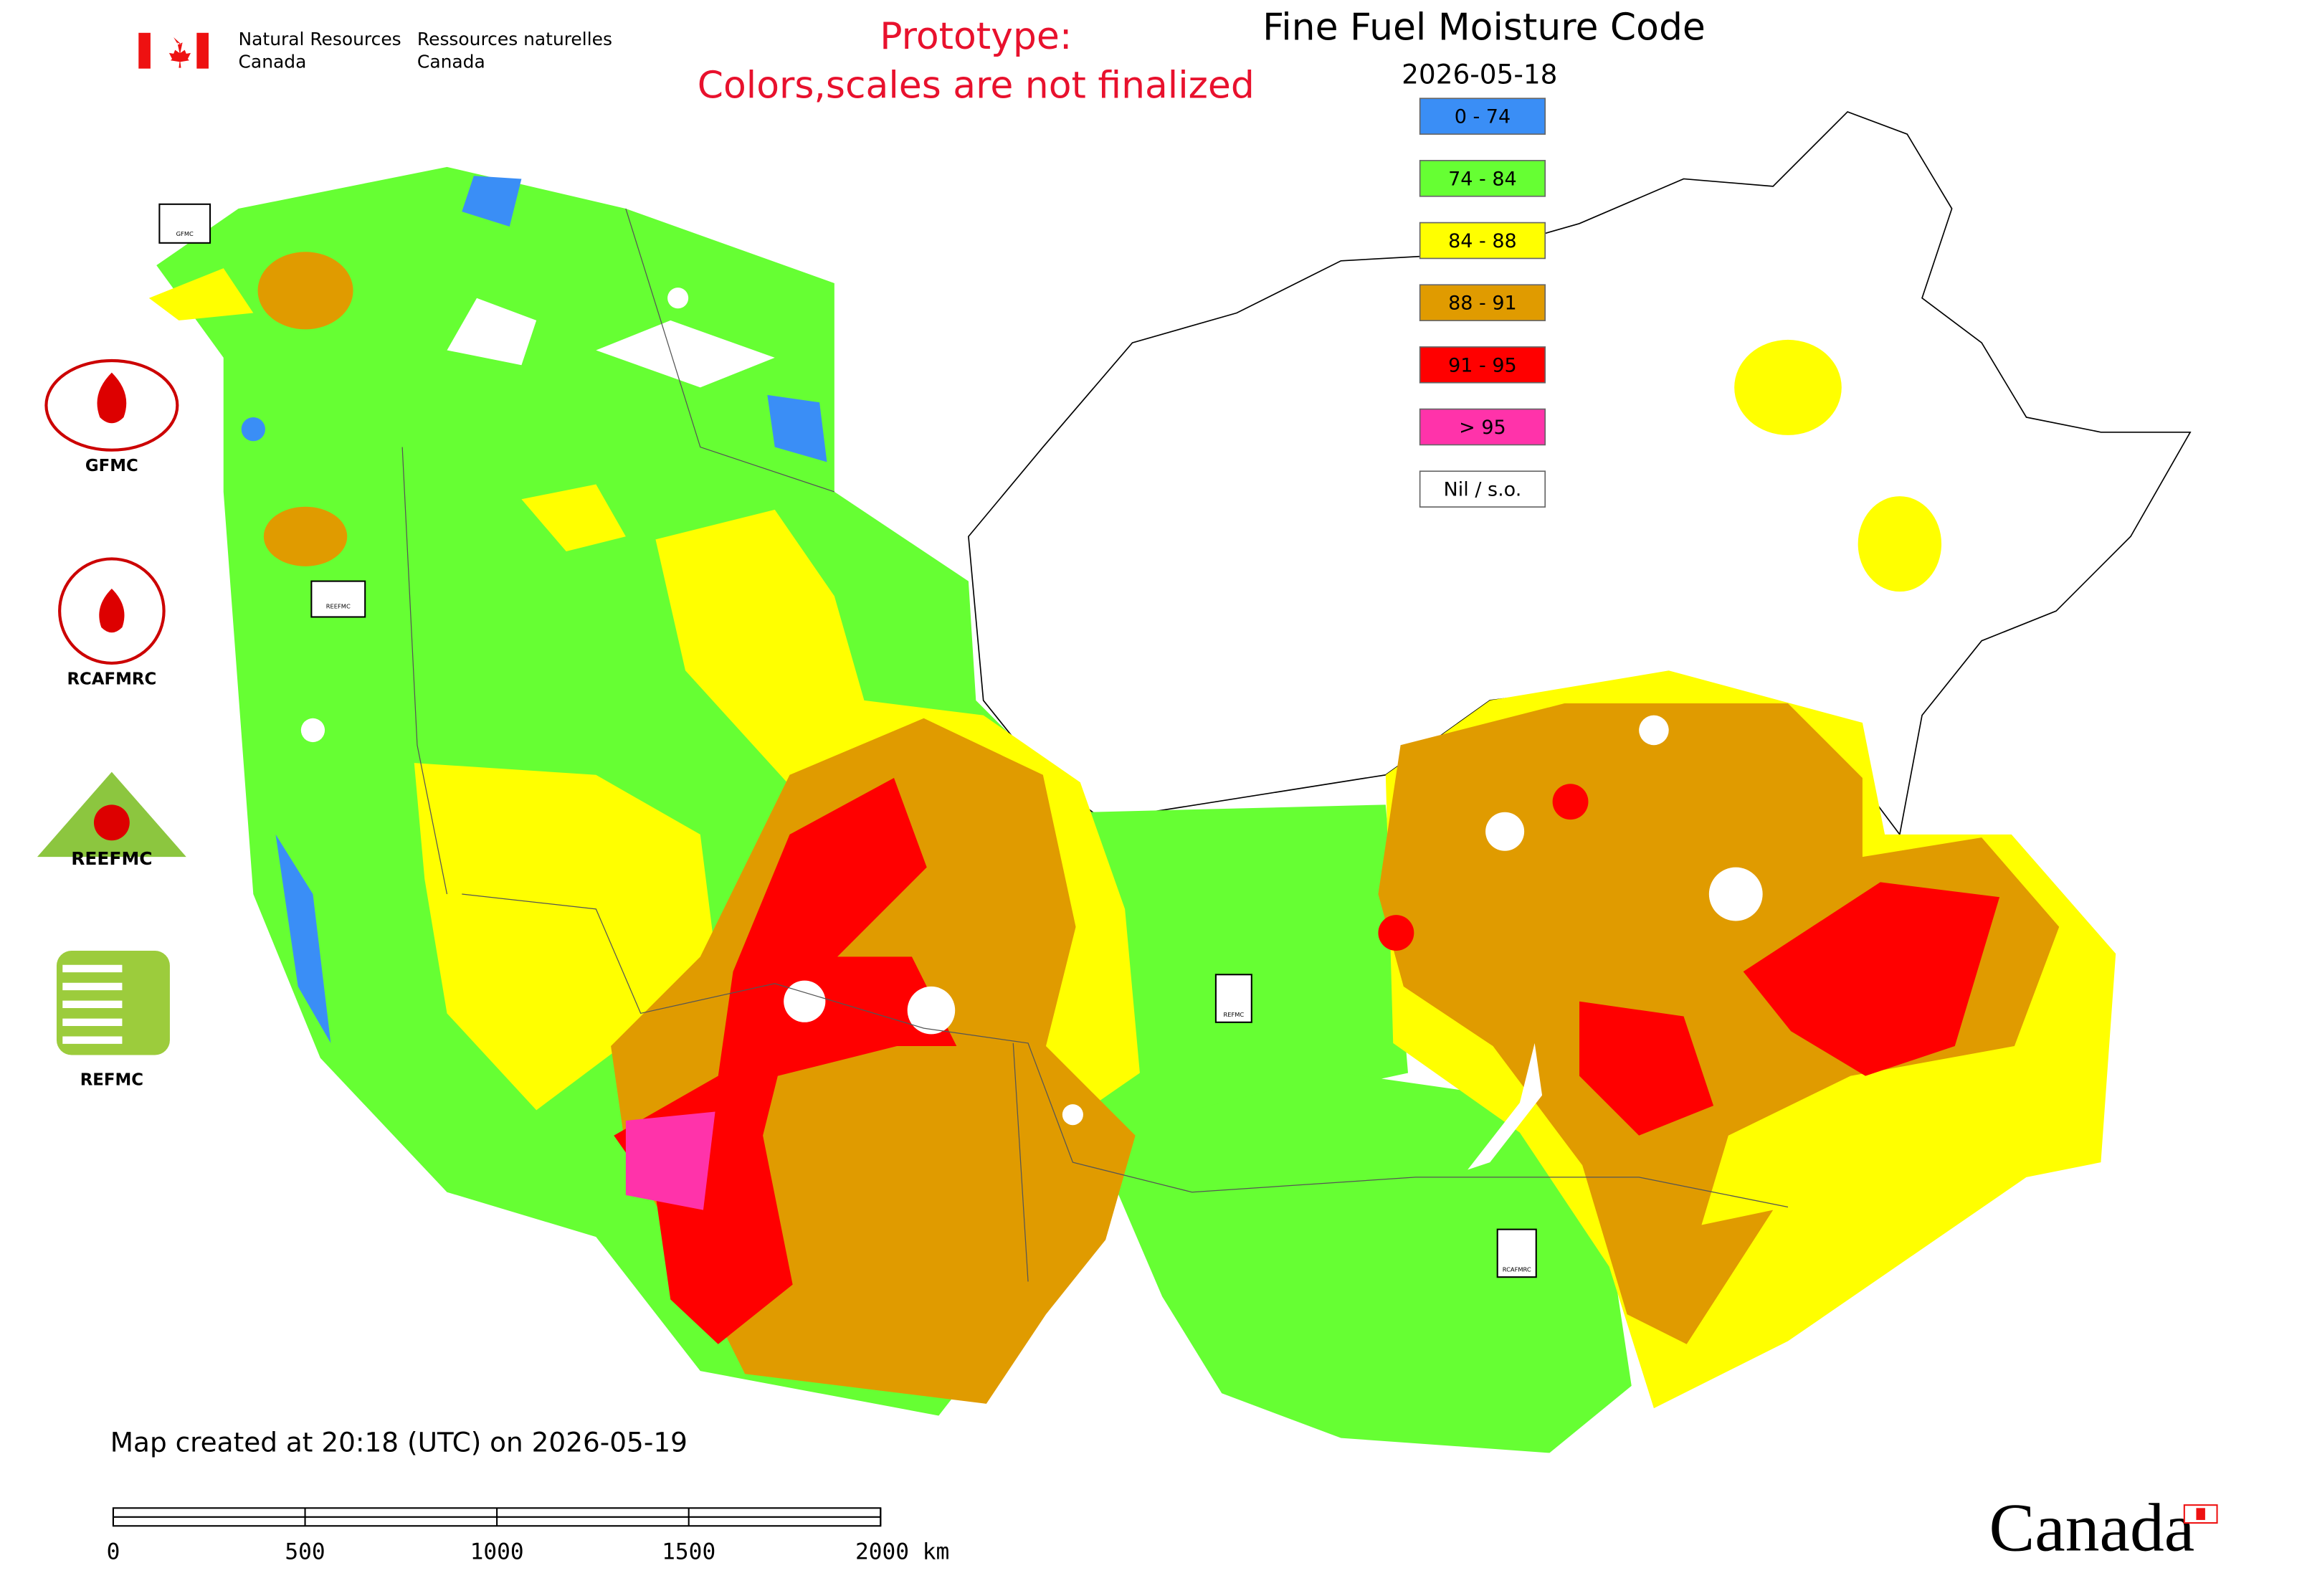 The height and width of the screenshot is (1596, 2302). Describe the element at coordinates (179, 52) in the screenshot. I see `flag-leaf` at that location.